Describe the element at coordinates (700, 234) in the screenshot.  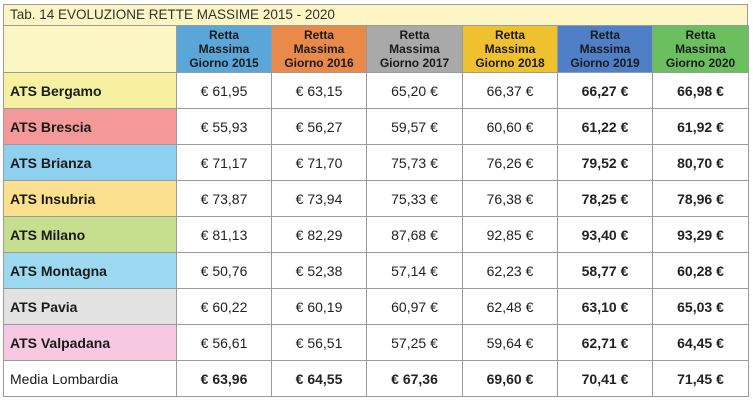
I see `value-cell: 93,29 €` at that location.